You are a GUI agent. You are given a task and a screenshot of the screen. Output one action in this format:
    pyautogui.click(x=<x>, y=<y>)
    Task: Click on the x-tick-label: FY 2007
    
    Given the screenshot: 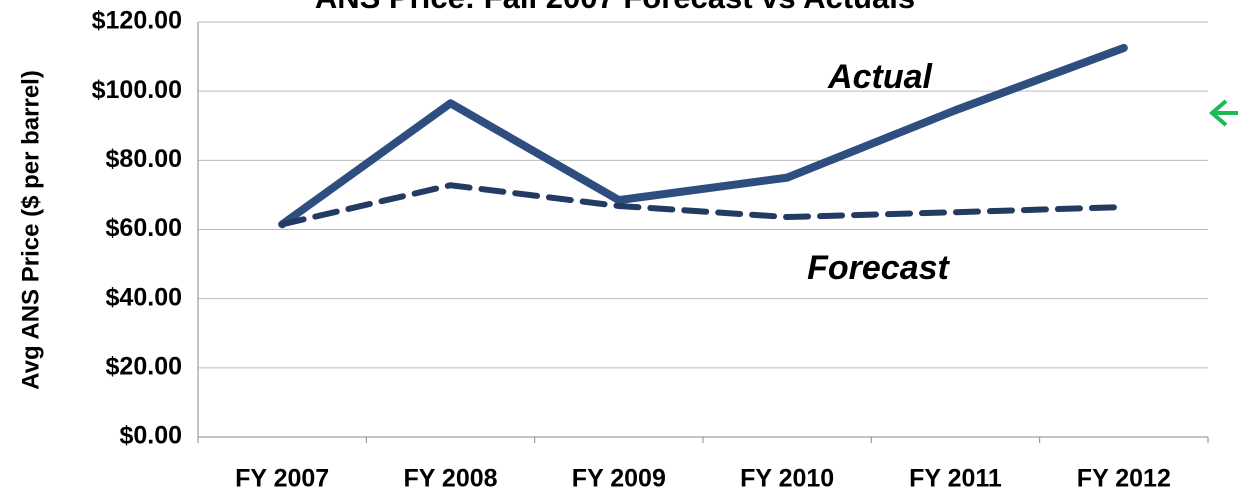 What is the action you would take?
    pyautogui.click(x=282, y=479)
    